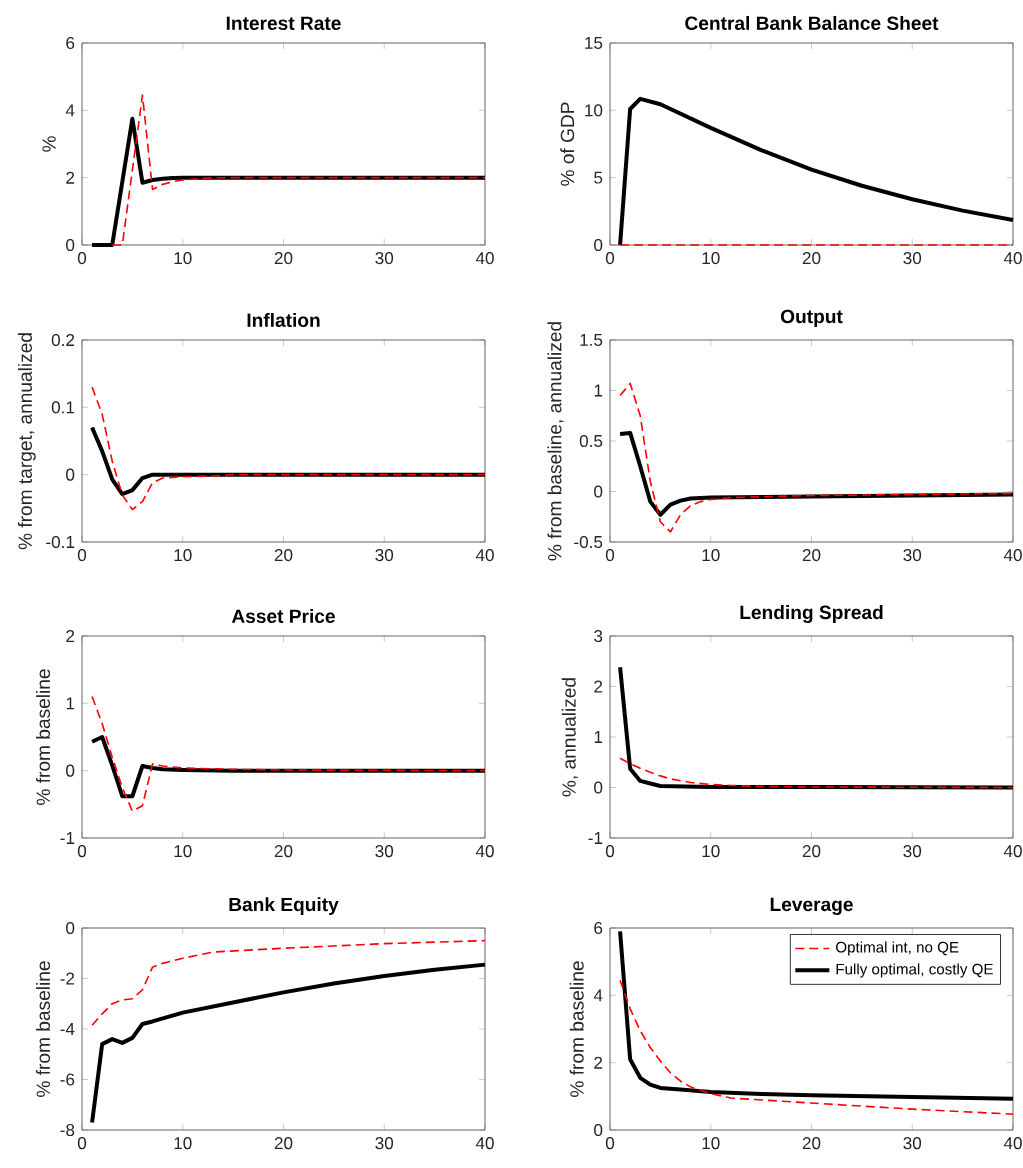 This screenshot has width=1023, height=1168. Describe the element at coordinates (63, 407) in the screenshot. I see `y-tick-label: 0.1` at that location.